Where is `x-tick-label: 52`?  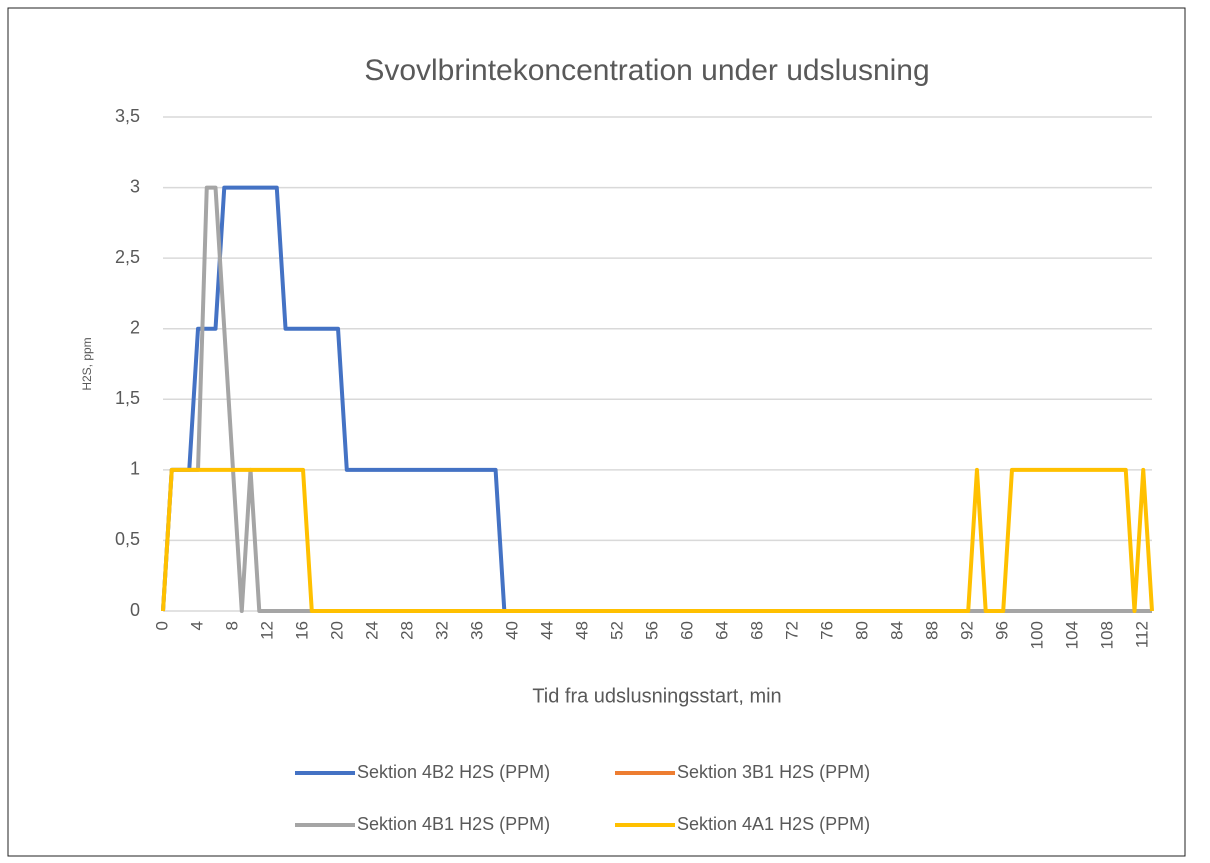
x-tick-label: 52 is located at coordinates (617, 630).